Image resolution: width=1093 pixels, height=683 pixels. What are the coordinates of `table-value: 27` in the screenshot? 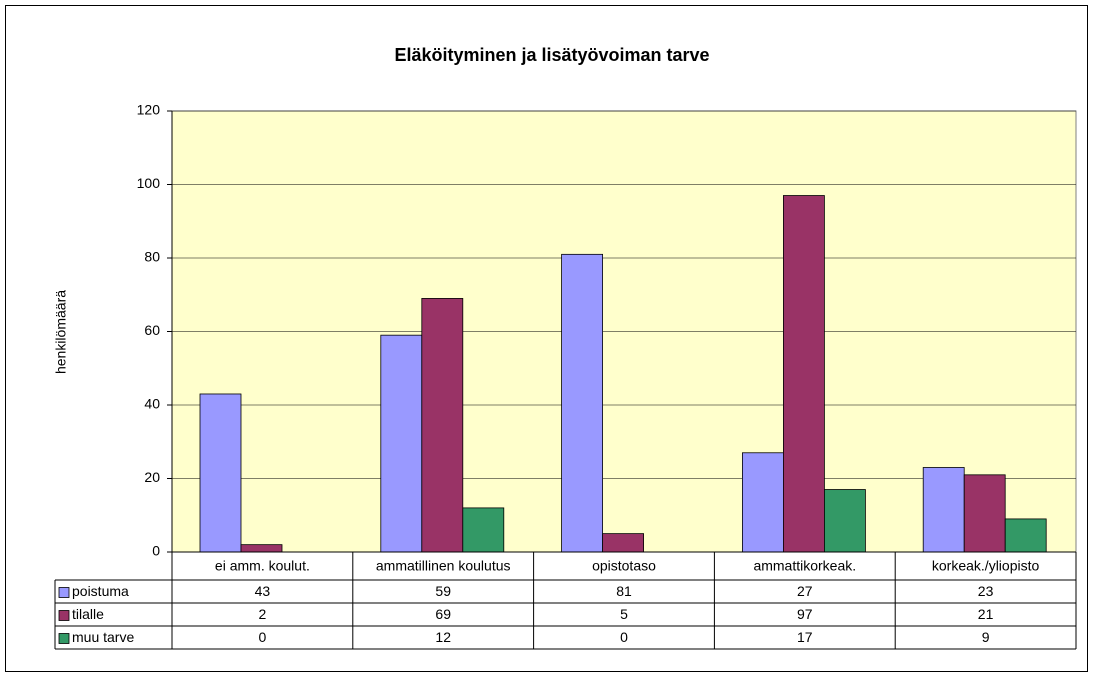 It's located at (805, 591).